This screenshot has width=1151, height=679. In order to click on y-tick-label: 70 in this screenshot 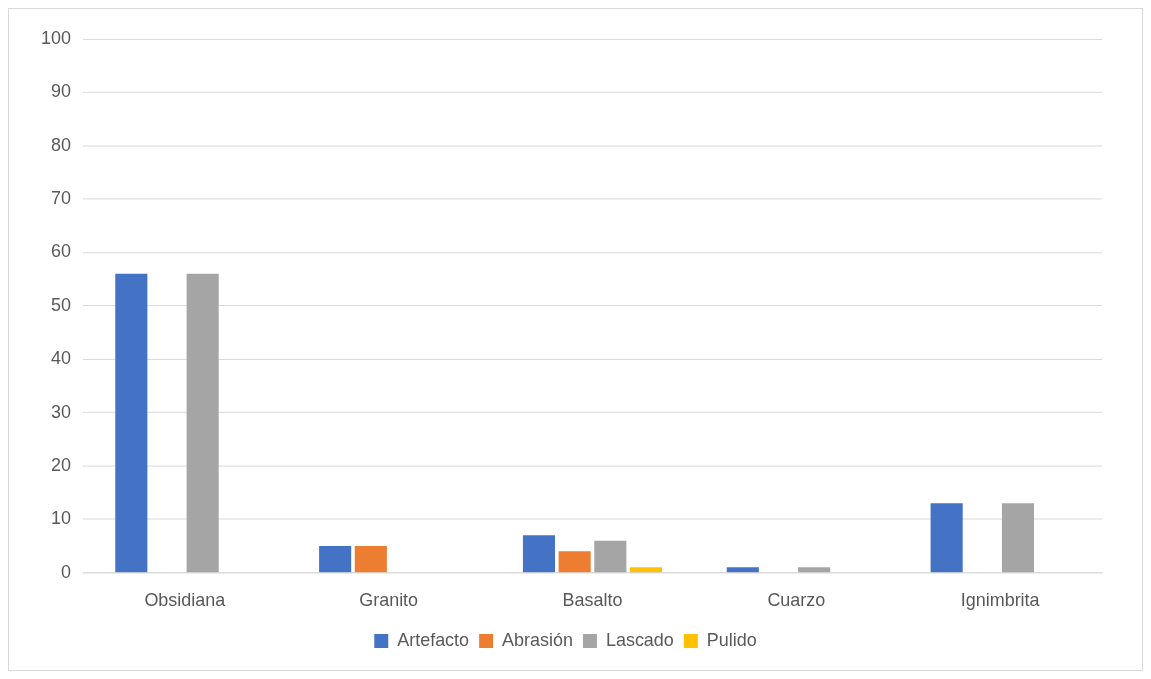, I will do `click(60, 198)`.